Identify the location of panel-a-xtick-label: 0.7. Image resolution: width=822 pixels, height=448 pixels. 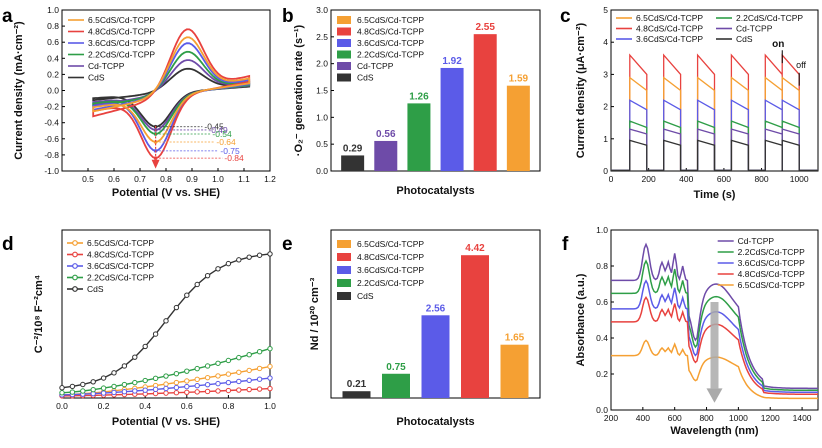
(140, 179).